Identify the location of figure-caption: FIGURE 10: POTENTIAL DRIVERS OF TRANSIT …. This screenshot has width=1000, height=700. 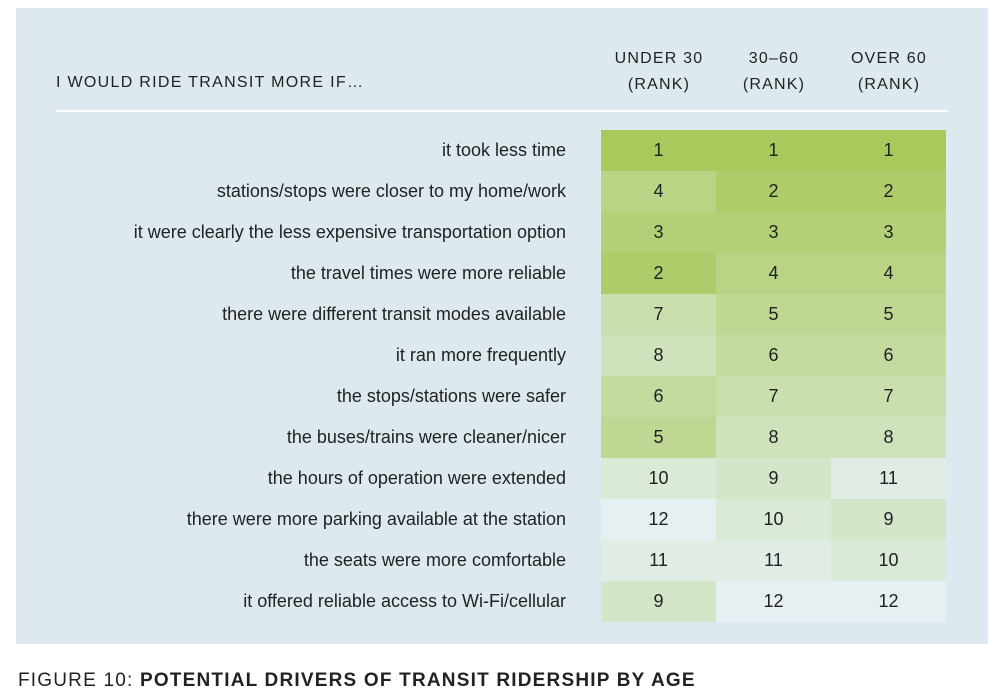
(357, 681).